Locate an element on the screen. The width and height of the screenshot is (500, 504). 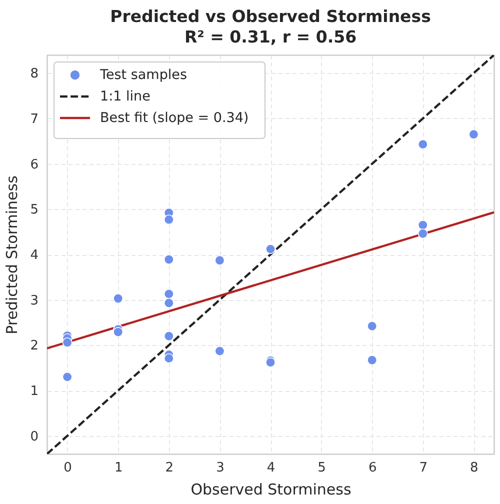
y-tick-label: 1 is located at coordinates (34, 392).